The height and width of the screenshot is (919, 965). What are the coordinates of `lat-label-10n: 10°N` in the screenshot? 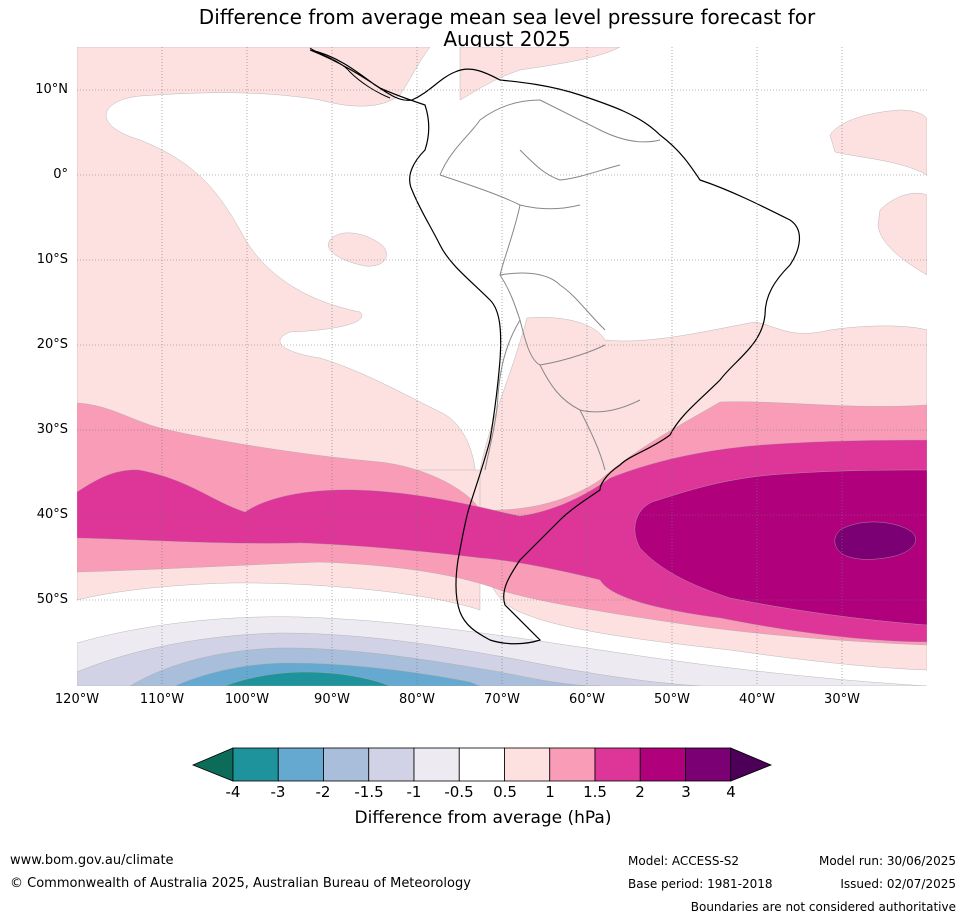 It's located at (51, 89).